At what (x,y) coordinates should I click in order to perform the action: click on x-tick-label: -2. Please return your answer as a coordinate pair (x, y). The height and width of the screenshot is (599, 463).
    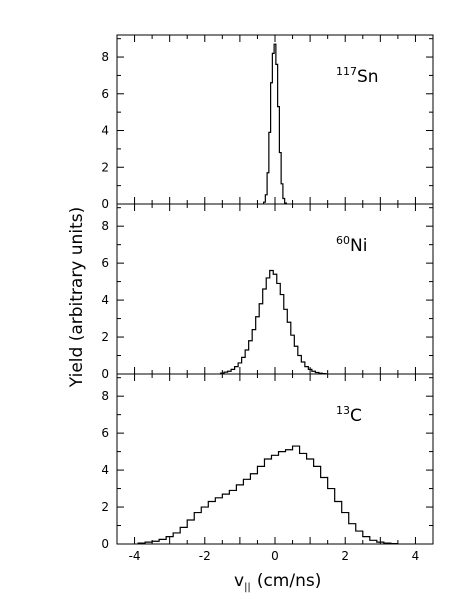
    Looking at the image, I should click on (205, 556).